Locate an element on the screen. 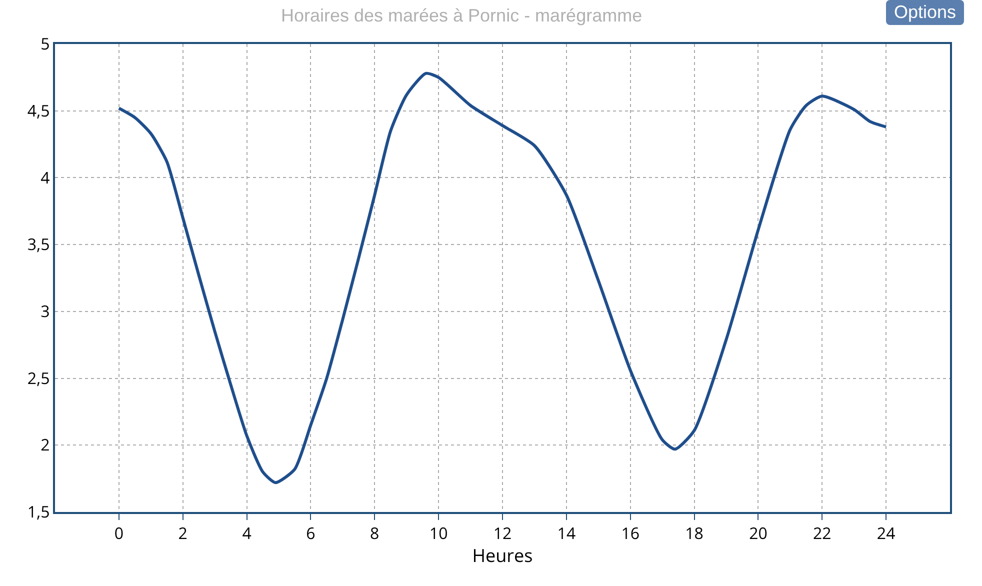  options-button: Options is located at coordinates (925, 12).